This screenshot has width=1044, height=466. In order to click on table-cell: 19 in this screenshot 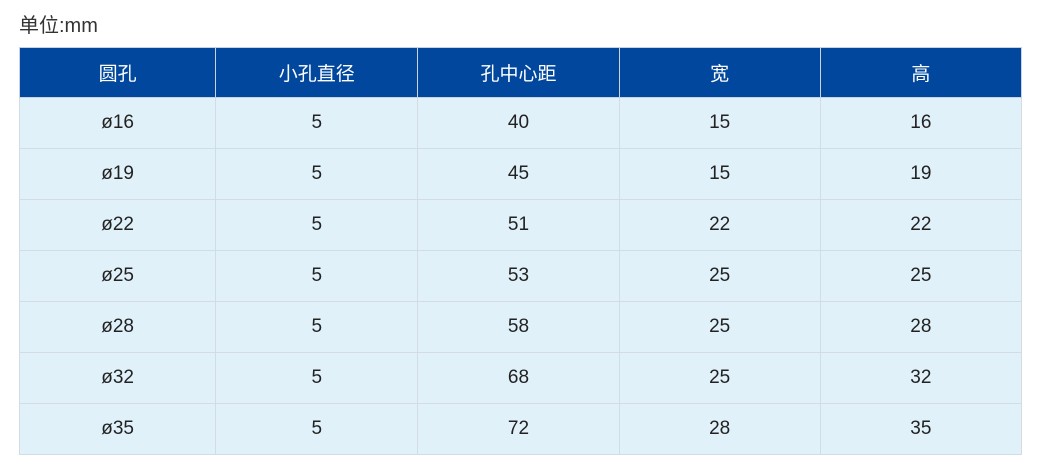, I will do `click(921, 174)`.